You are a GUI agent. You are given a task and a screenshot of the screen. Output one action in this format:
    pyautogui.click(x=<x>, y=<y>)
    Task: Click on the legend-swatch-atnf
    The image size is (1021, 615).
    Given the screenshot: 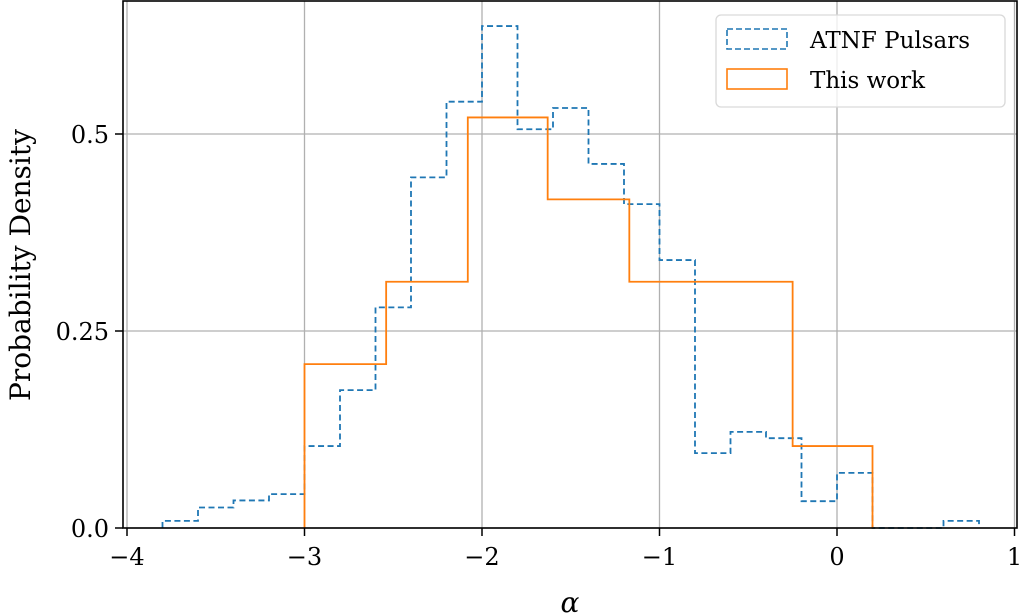 What is the action you would take?
    pyautogui.click(x=757, y=39)
    